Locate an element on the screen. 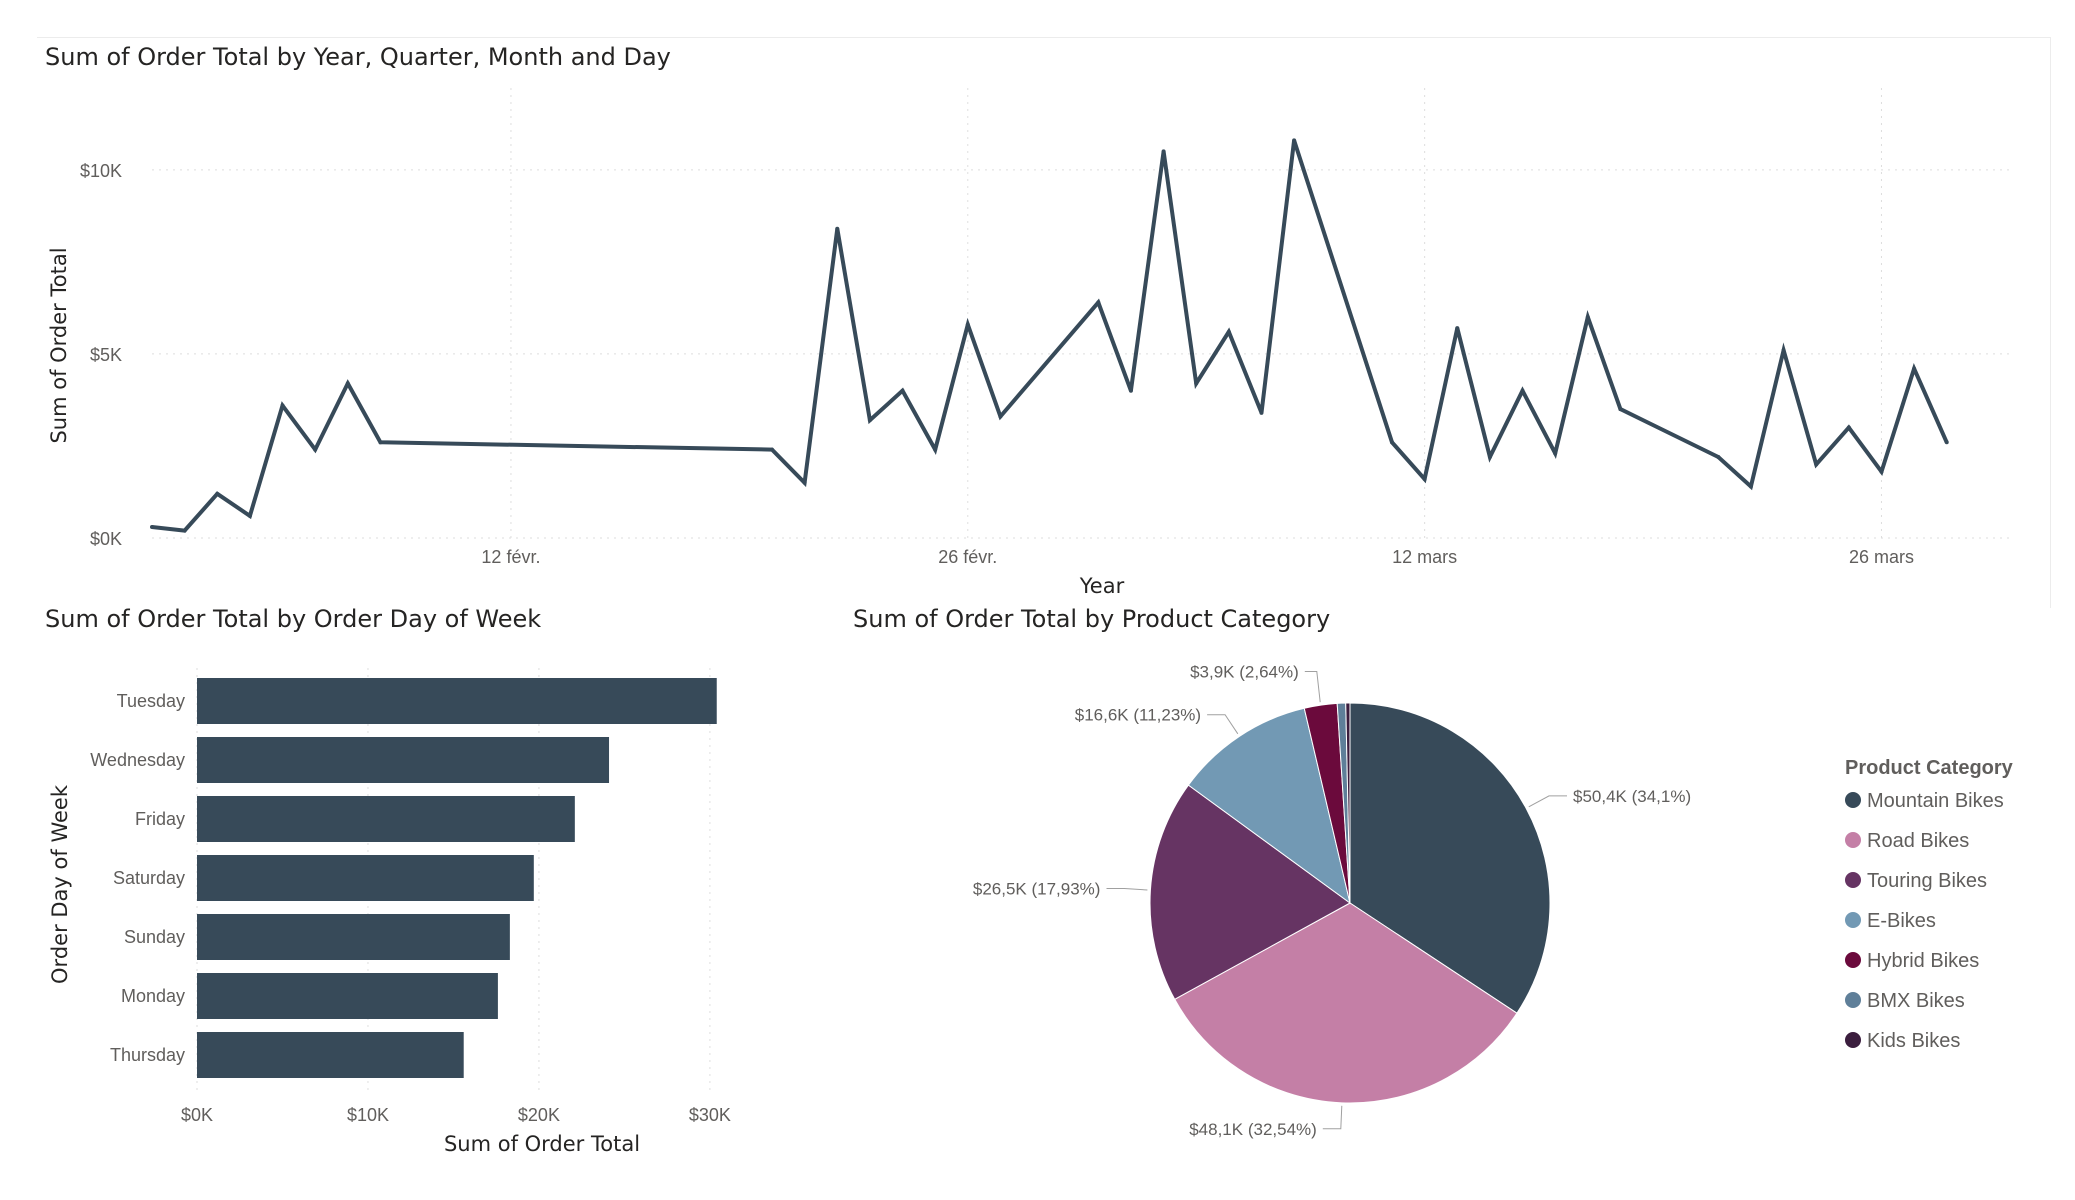 The image size is (2075, 1200). y-tick-label: $5K is located at coordinates (106, 355).